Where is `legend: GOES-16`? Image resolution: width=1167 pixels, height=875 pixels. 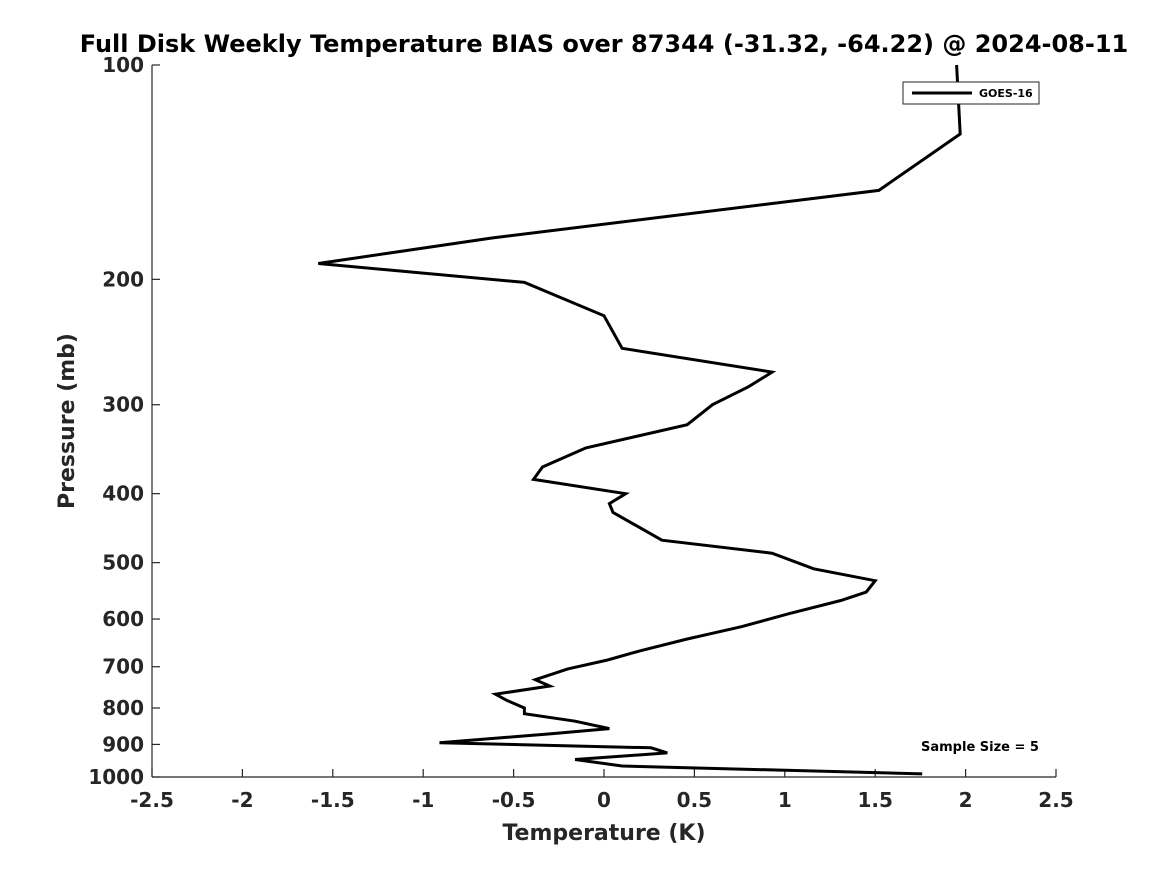 legend: GOES-16 is located at coordinates (971, 93).